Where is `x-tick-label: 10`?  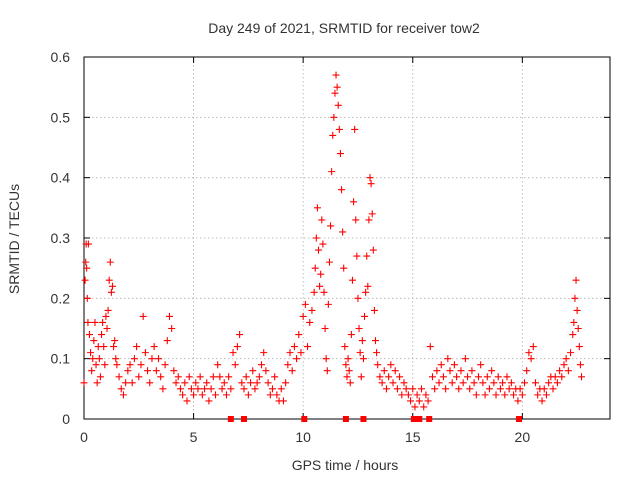 x-tick-label: 10 is located at coordinates (303, 437).